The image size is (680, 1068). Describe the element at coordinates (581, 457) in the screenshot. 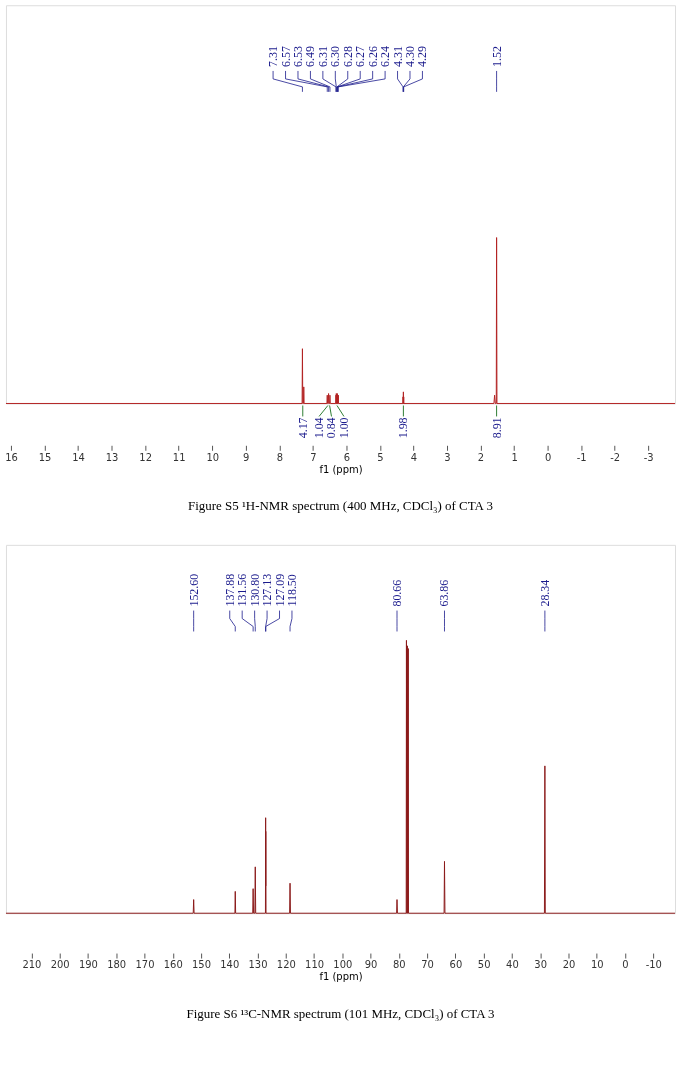

I see `x-tick-label: -1` at that location.